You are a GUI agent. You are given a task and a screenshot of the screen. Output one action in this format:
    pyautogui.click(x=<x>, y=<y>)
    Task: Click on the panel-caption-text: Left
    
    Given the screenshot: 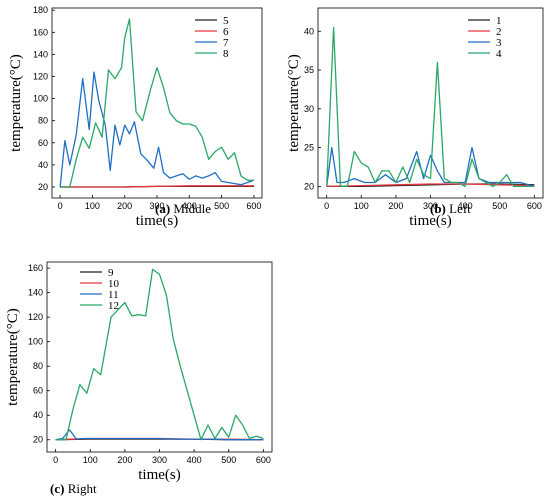 What is the action you would take?
    pyautogui.click(x=458, y=208)
    